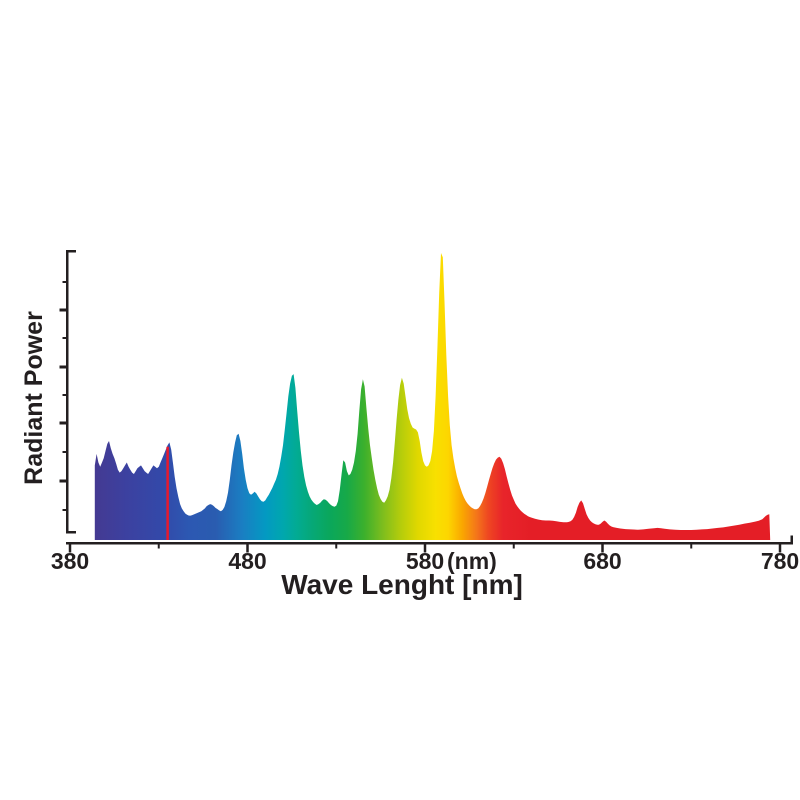 The width and height of the screenshot is (800, 800). I want to click on y-axis-ticks, so click(63, 396).